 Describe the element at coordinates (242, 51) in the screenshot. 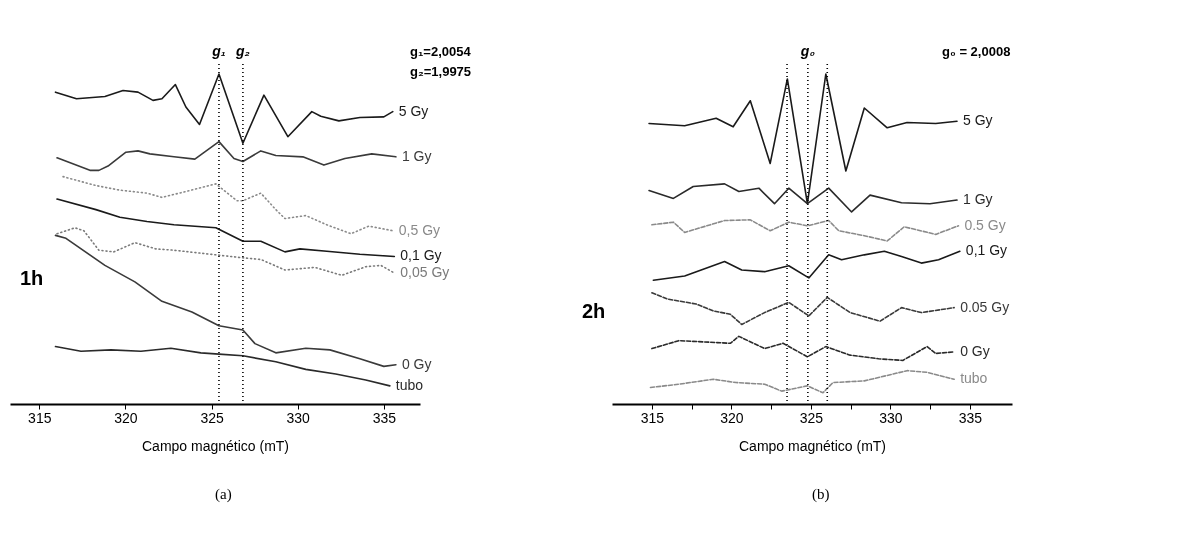

I see `ref-line-label: g₂` at that location.